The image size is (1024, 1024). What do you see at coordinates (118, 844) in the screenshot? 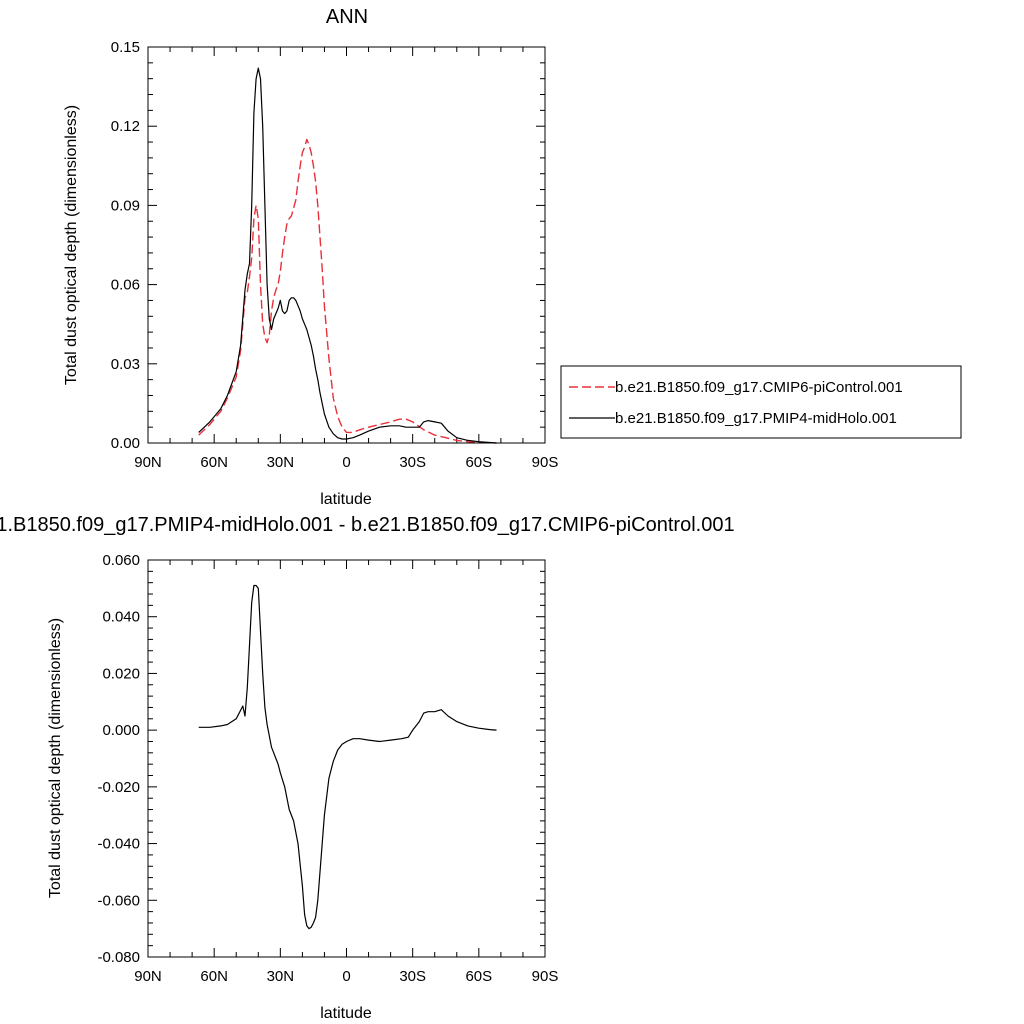
I see `y-tick-label: -0.040` at bounding box center [118, 844].